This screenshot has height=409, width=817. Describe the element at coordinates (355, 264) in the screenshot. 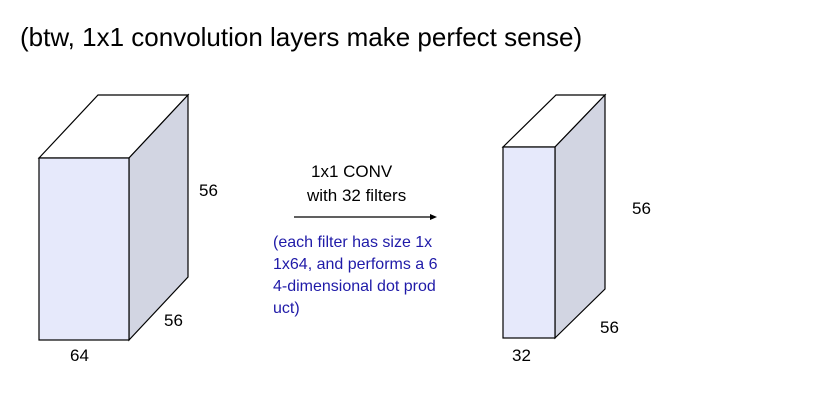

I see `filter-note-line: 1x64, and performs a 6` at that location.